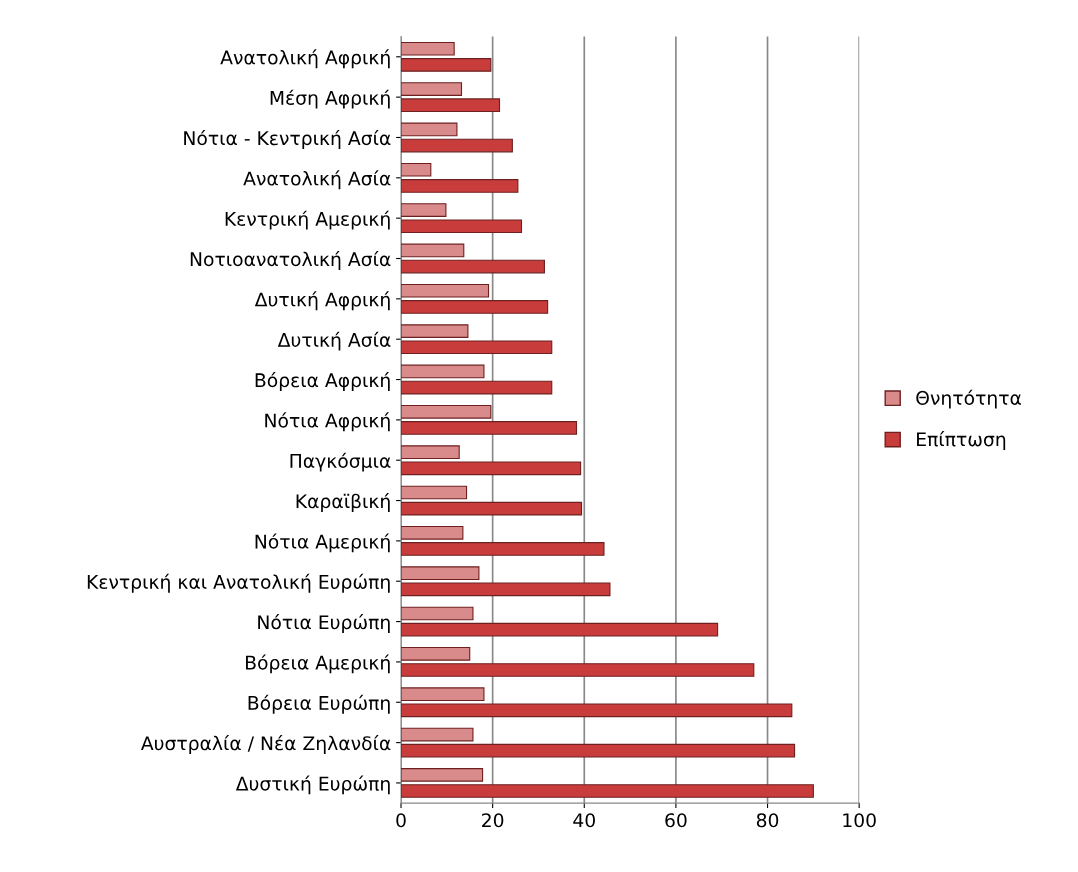  I want to click on legend-label: Επίπτωση, so click(961, 441).